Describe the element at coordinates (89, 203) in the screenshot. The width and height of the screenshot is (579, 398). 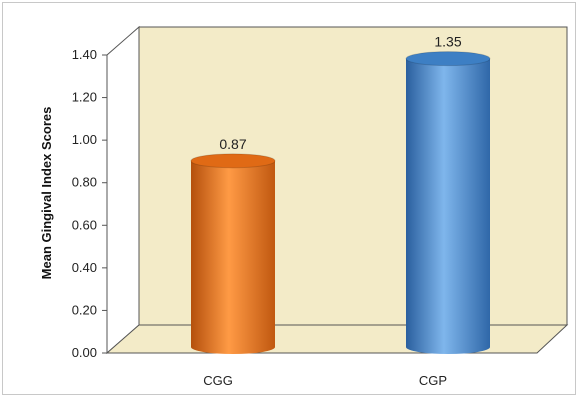
I see `y-axis-ticks: 0.00 0.20 0.40 0.60 0.80 1.00 1.20 1.40` at that location.